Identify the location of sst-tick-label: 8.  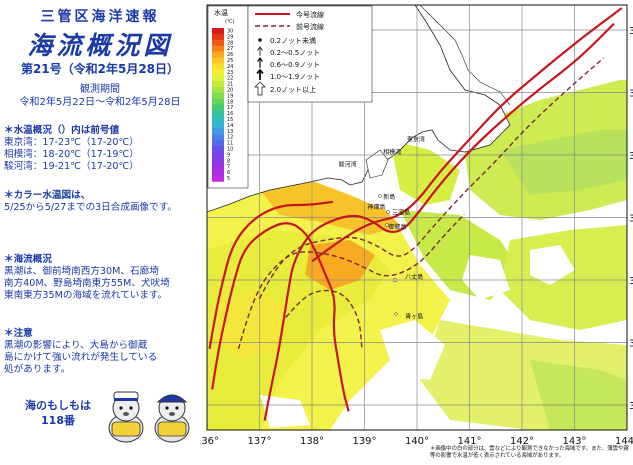
(228, 161).